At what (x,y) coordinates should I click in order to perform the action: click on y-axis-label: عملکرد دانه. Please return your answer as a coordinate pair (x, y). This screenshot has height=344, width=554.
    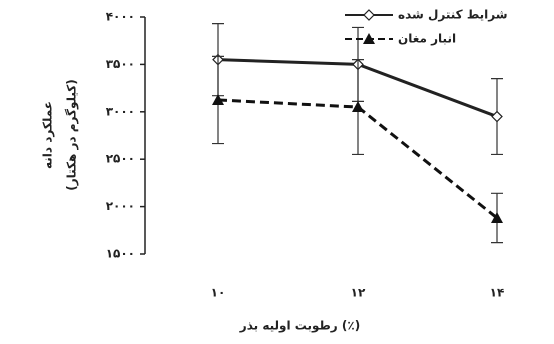
    Looking at the image, I should click on (48, 135).